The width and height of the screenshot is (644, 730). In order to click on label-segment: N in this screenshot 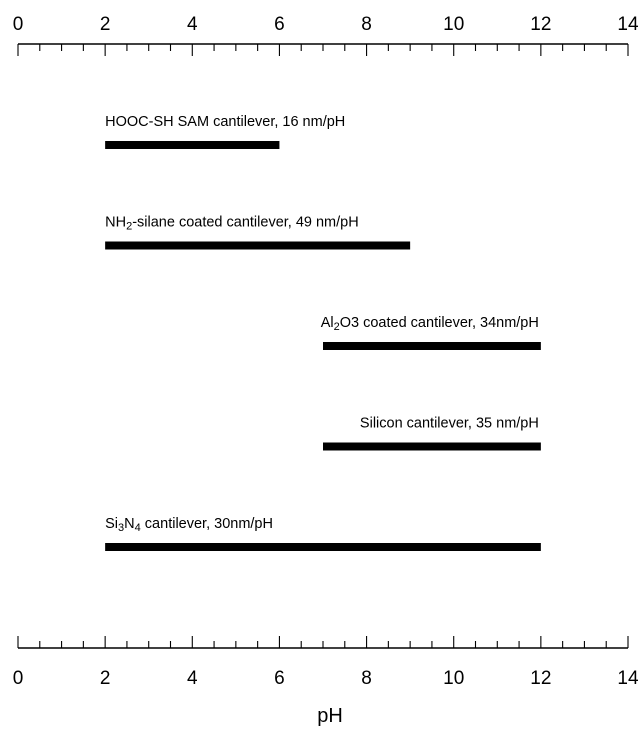, I will do `click(129, 524)`.